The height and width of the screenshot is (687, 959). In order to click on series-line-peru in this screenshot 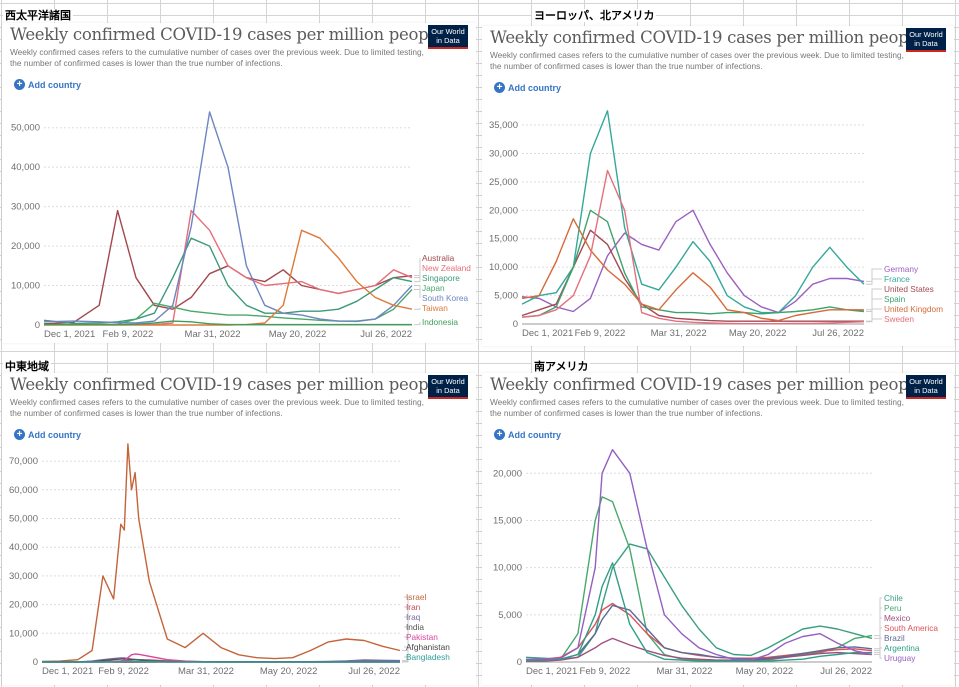, I will do `click(699, 579)`.